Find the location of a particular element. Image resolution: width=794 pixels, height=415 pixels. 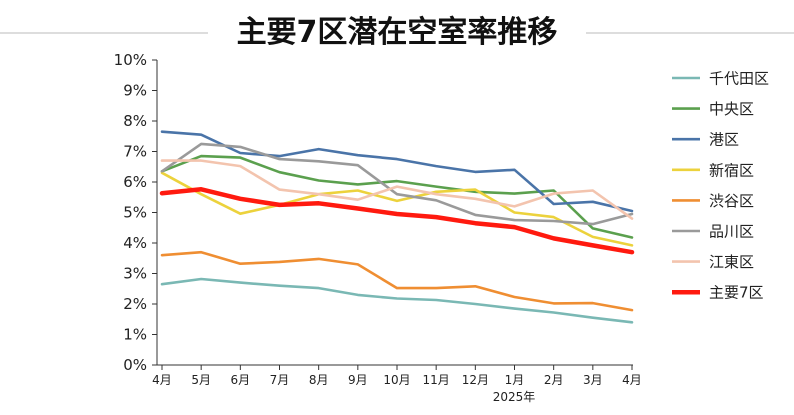

y-tick-label: 2% is located at coordinates (135, 304).